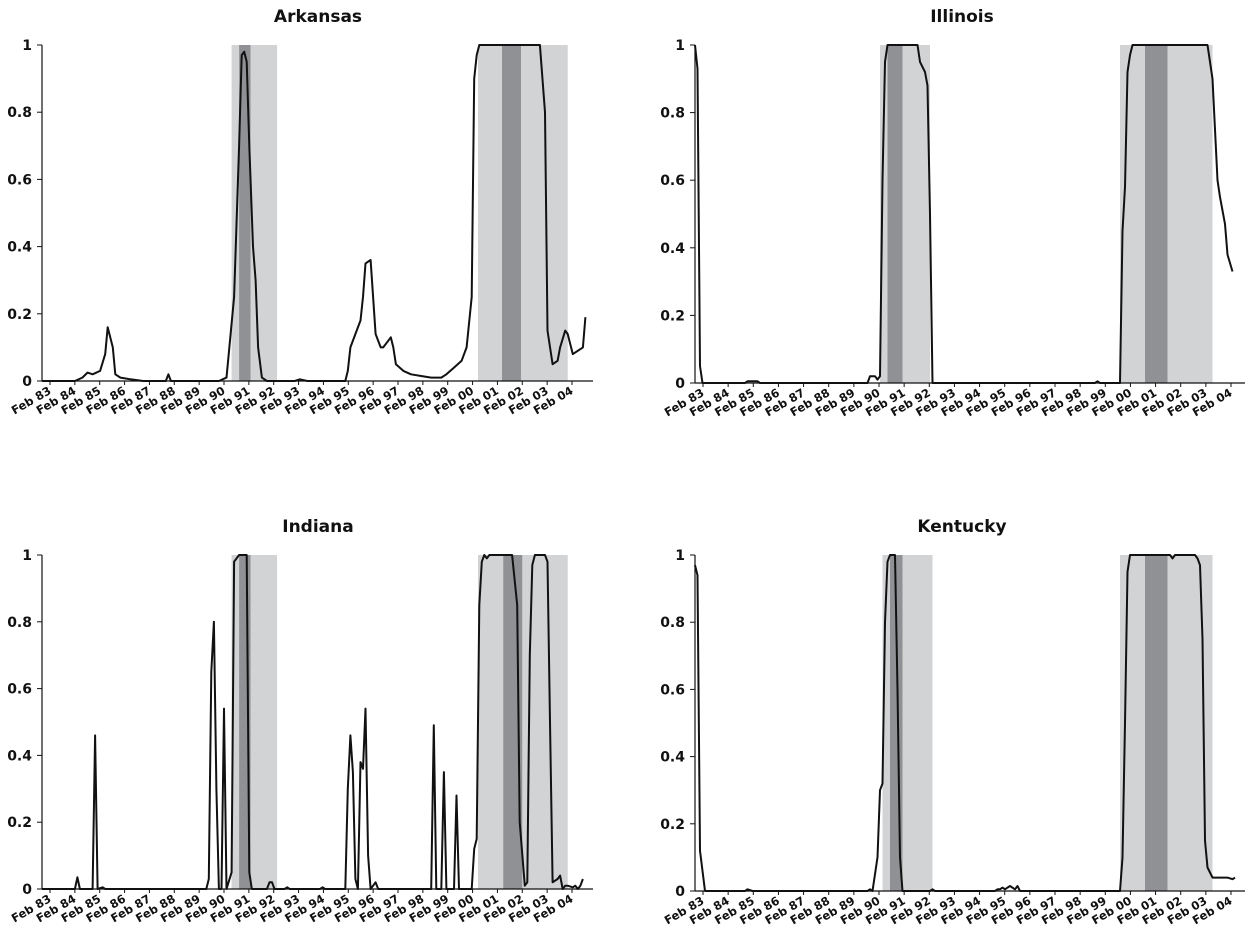 This screenshot has width=1245, height=942. What do you see at coordinates (961, 527) in the screenshot?
I see `chart-title: Kentucky` at bounding box center [961, 527].